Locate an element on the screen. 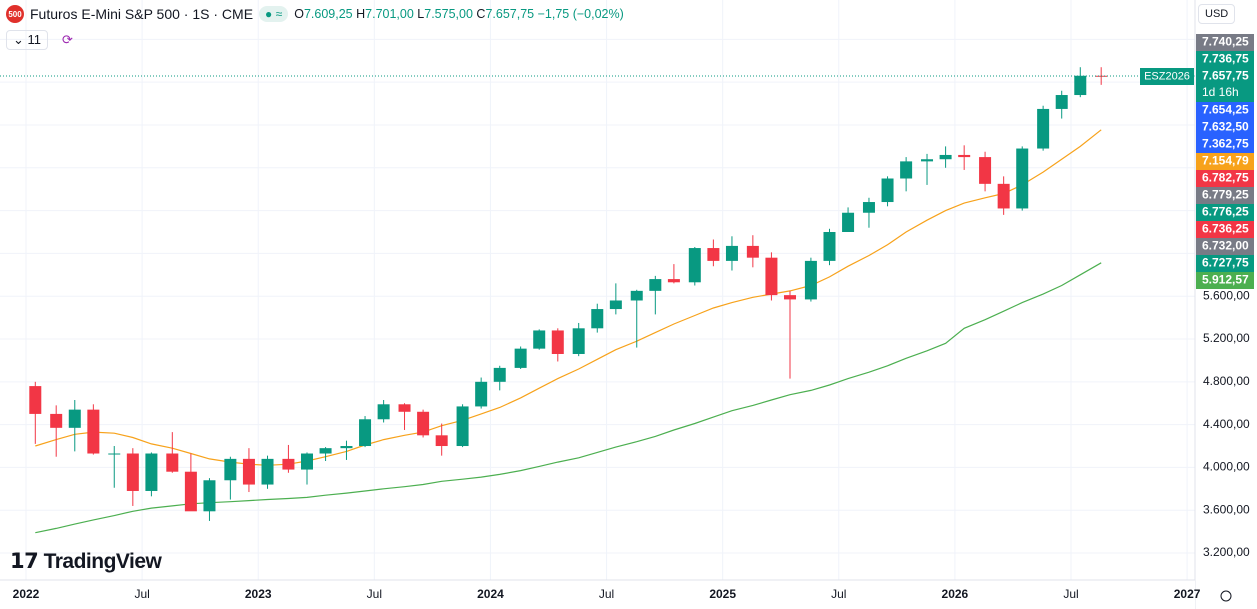 The width and height of the screenshot is (1257, 609). y-tick-label: 5.200,00 is located at coordinates (1226, 338).